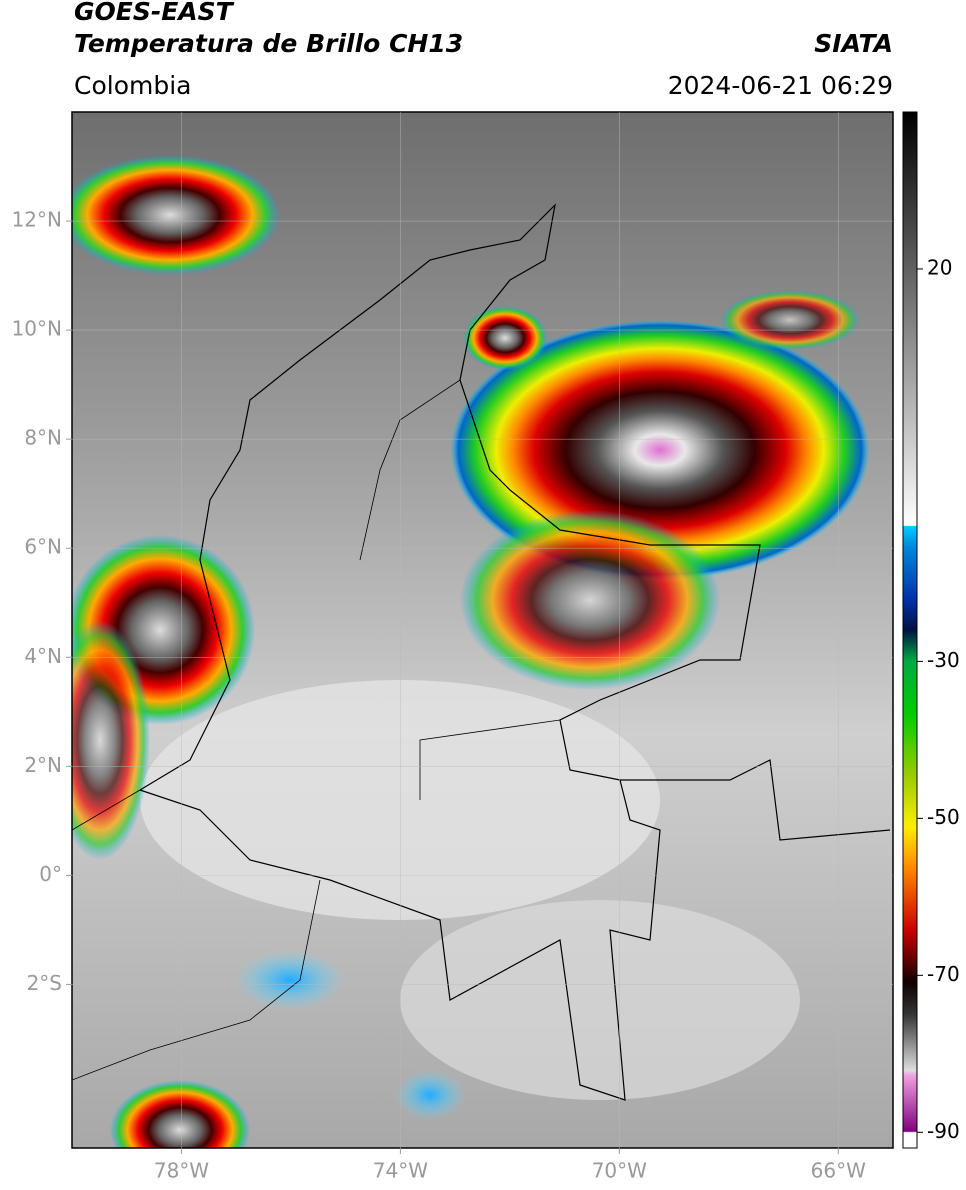 Image resolution: width=966 pixels, height=1190 pixels. I want to click on colorbar-tick-label: -50, so click(943, 817).